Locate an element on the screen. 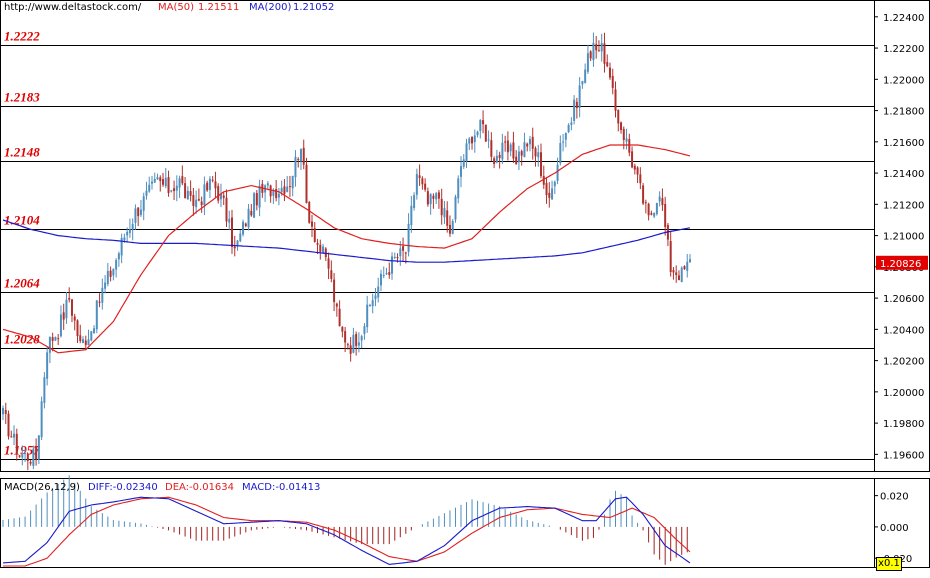  current-price-tag is located at coordinates (902, 262).